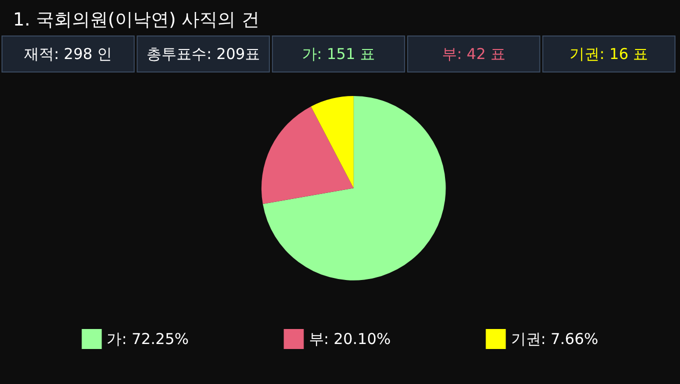 This screenshot has height=384, width=680. What do you see at coordinates (609, 54) in the screenshot?
I see `text: 기권: 16 표` at bounding box center [609, 54].